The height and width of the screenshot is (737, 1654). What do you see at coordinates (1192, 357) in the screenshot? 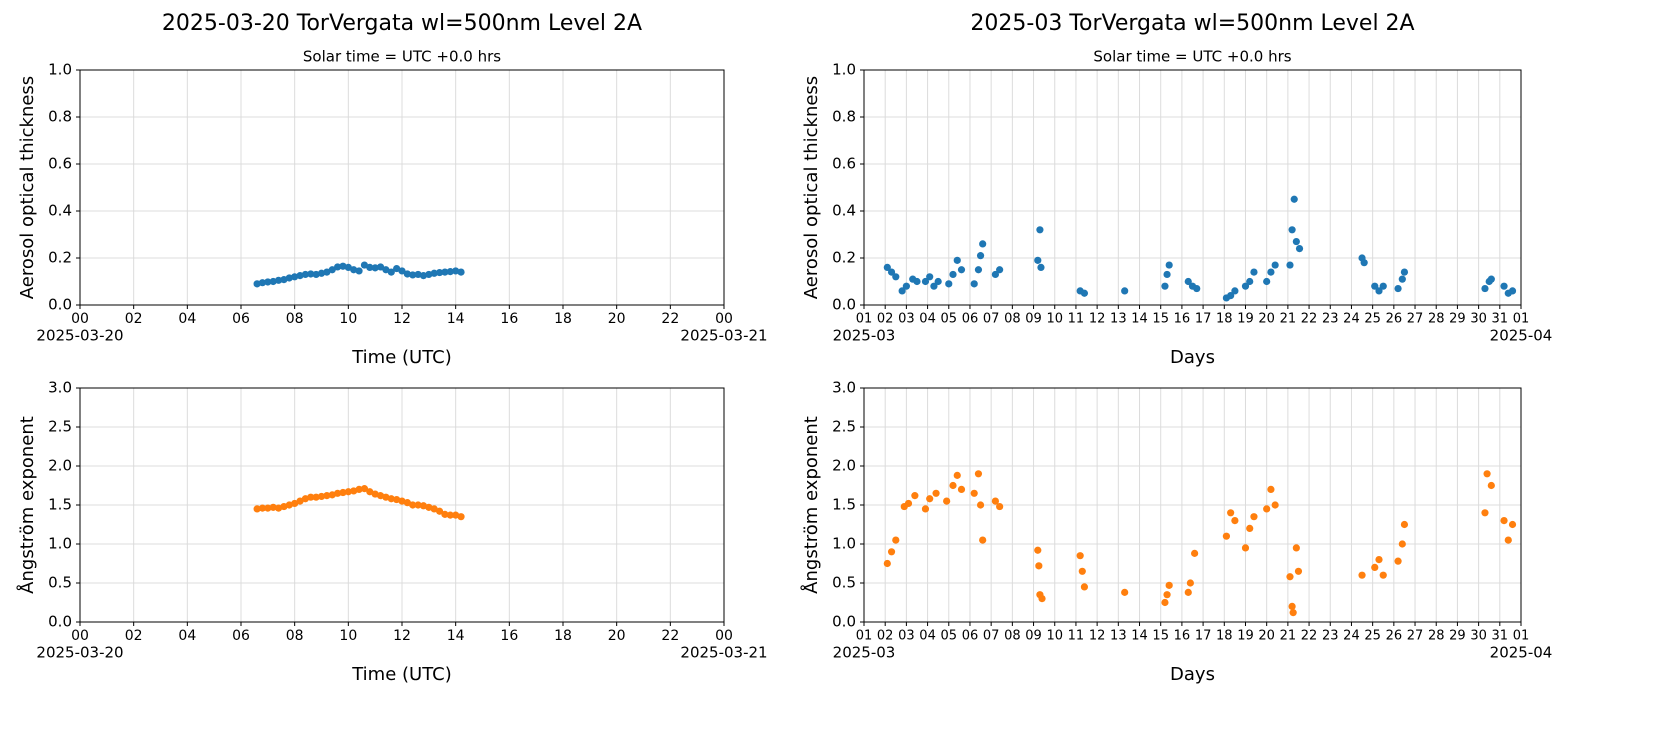
I see `x-axis-label: Days` at bounding box center [1192, 357].